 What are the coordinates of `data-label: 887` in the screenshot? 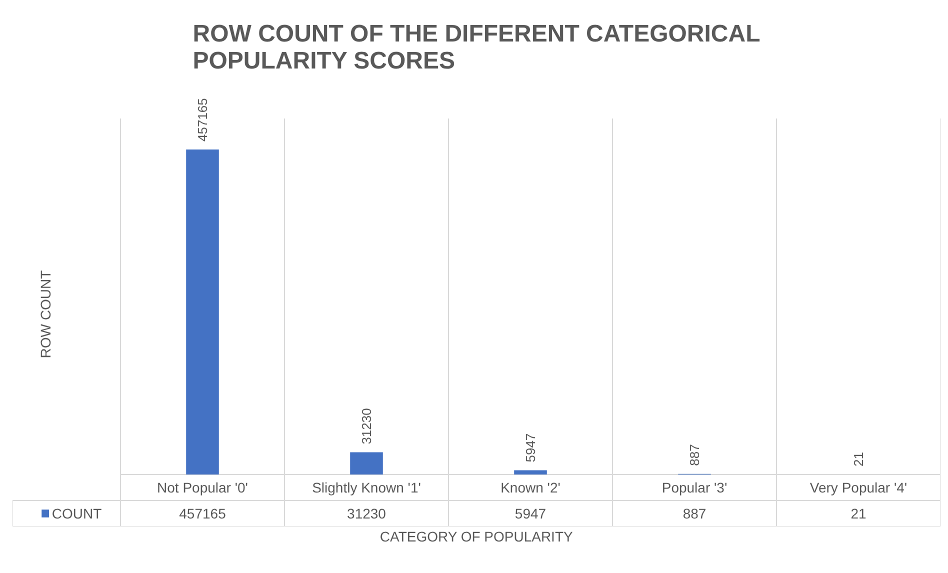 It's located at (694, 514).